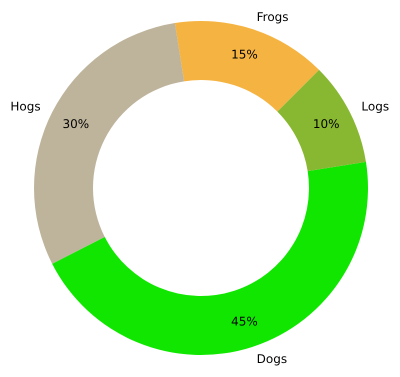 This screenshot has width=400, height=377. I want to click on slice-label: Dogs, so click(272, 359).